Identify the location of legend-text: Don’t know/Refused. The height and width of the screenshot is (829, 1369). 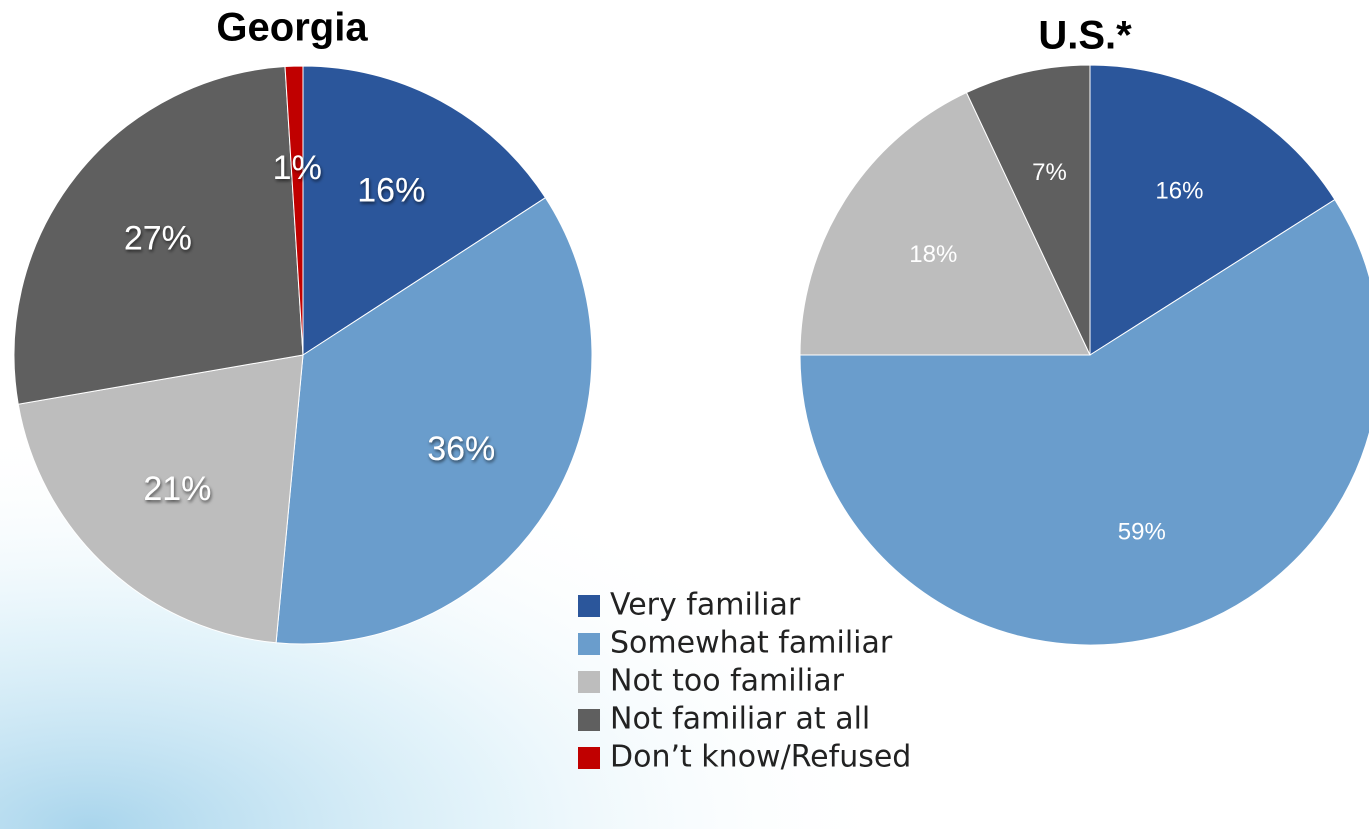
(760, 757).